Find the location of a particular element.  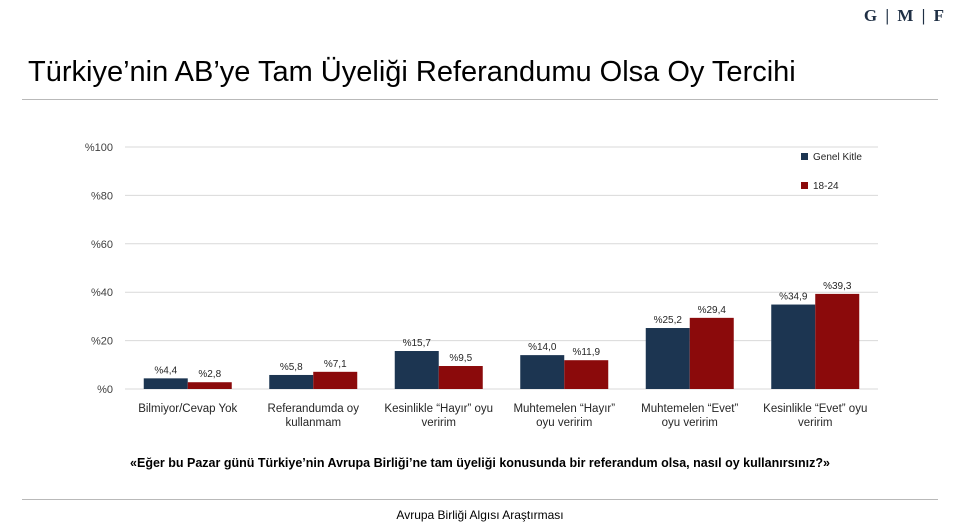

data-label: %25,2 is located at coordinates (668, 320).